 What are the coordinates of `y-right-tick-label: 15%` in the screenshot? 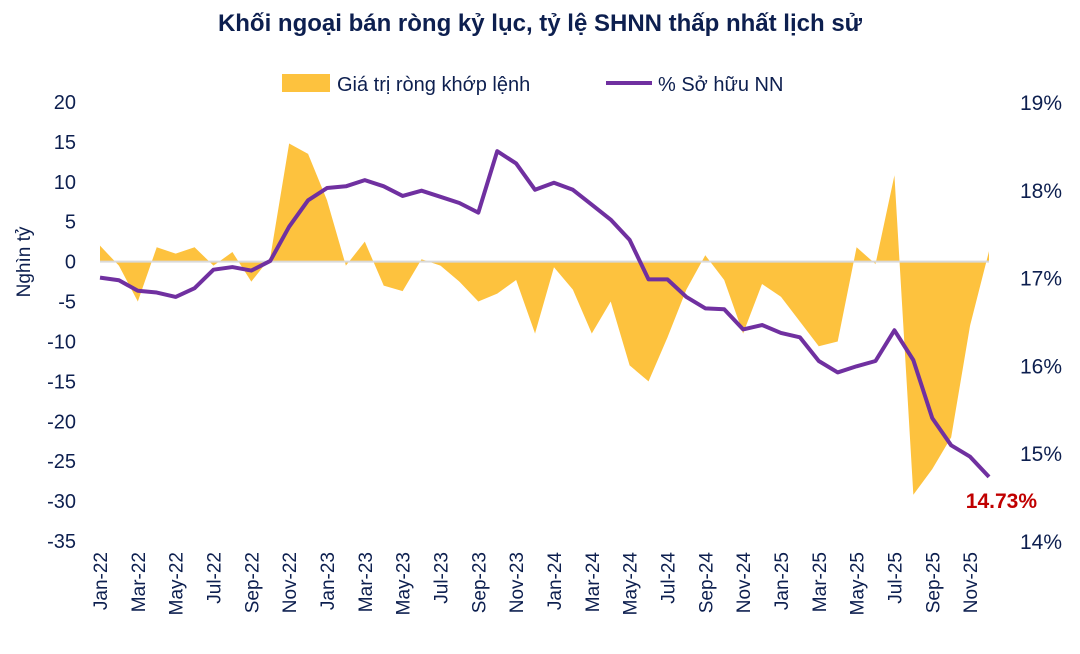 It's located at (1041, 454).